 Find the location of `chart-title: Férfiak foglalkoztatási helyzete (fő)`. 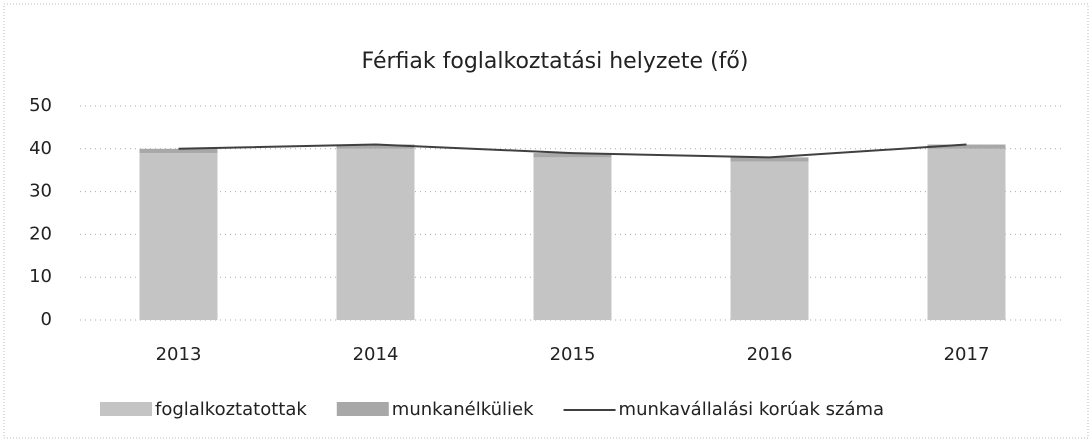

chart-title: Férfiak foglalkoztatási helyzete (fő) is located at coordinates (555, 61).